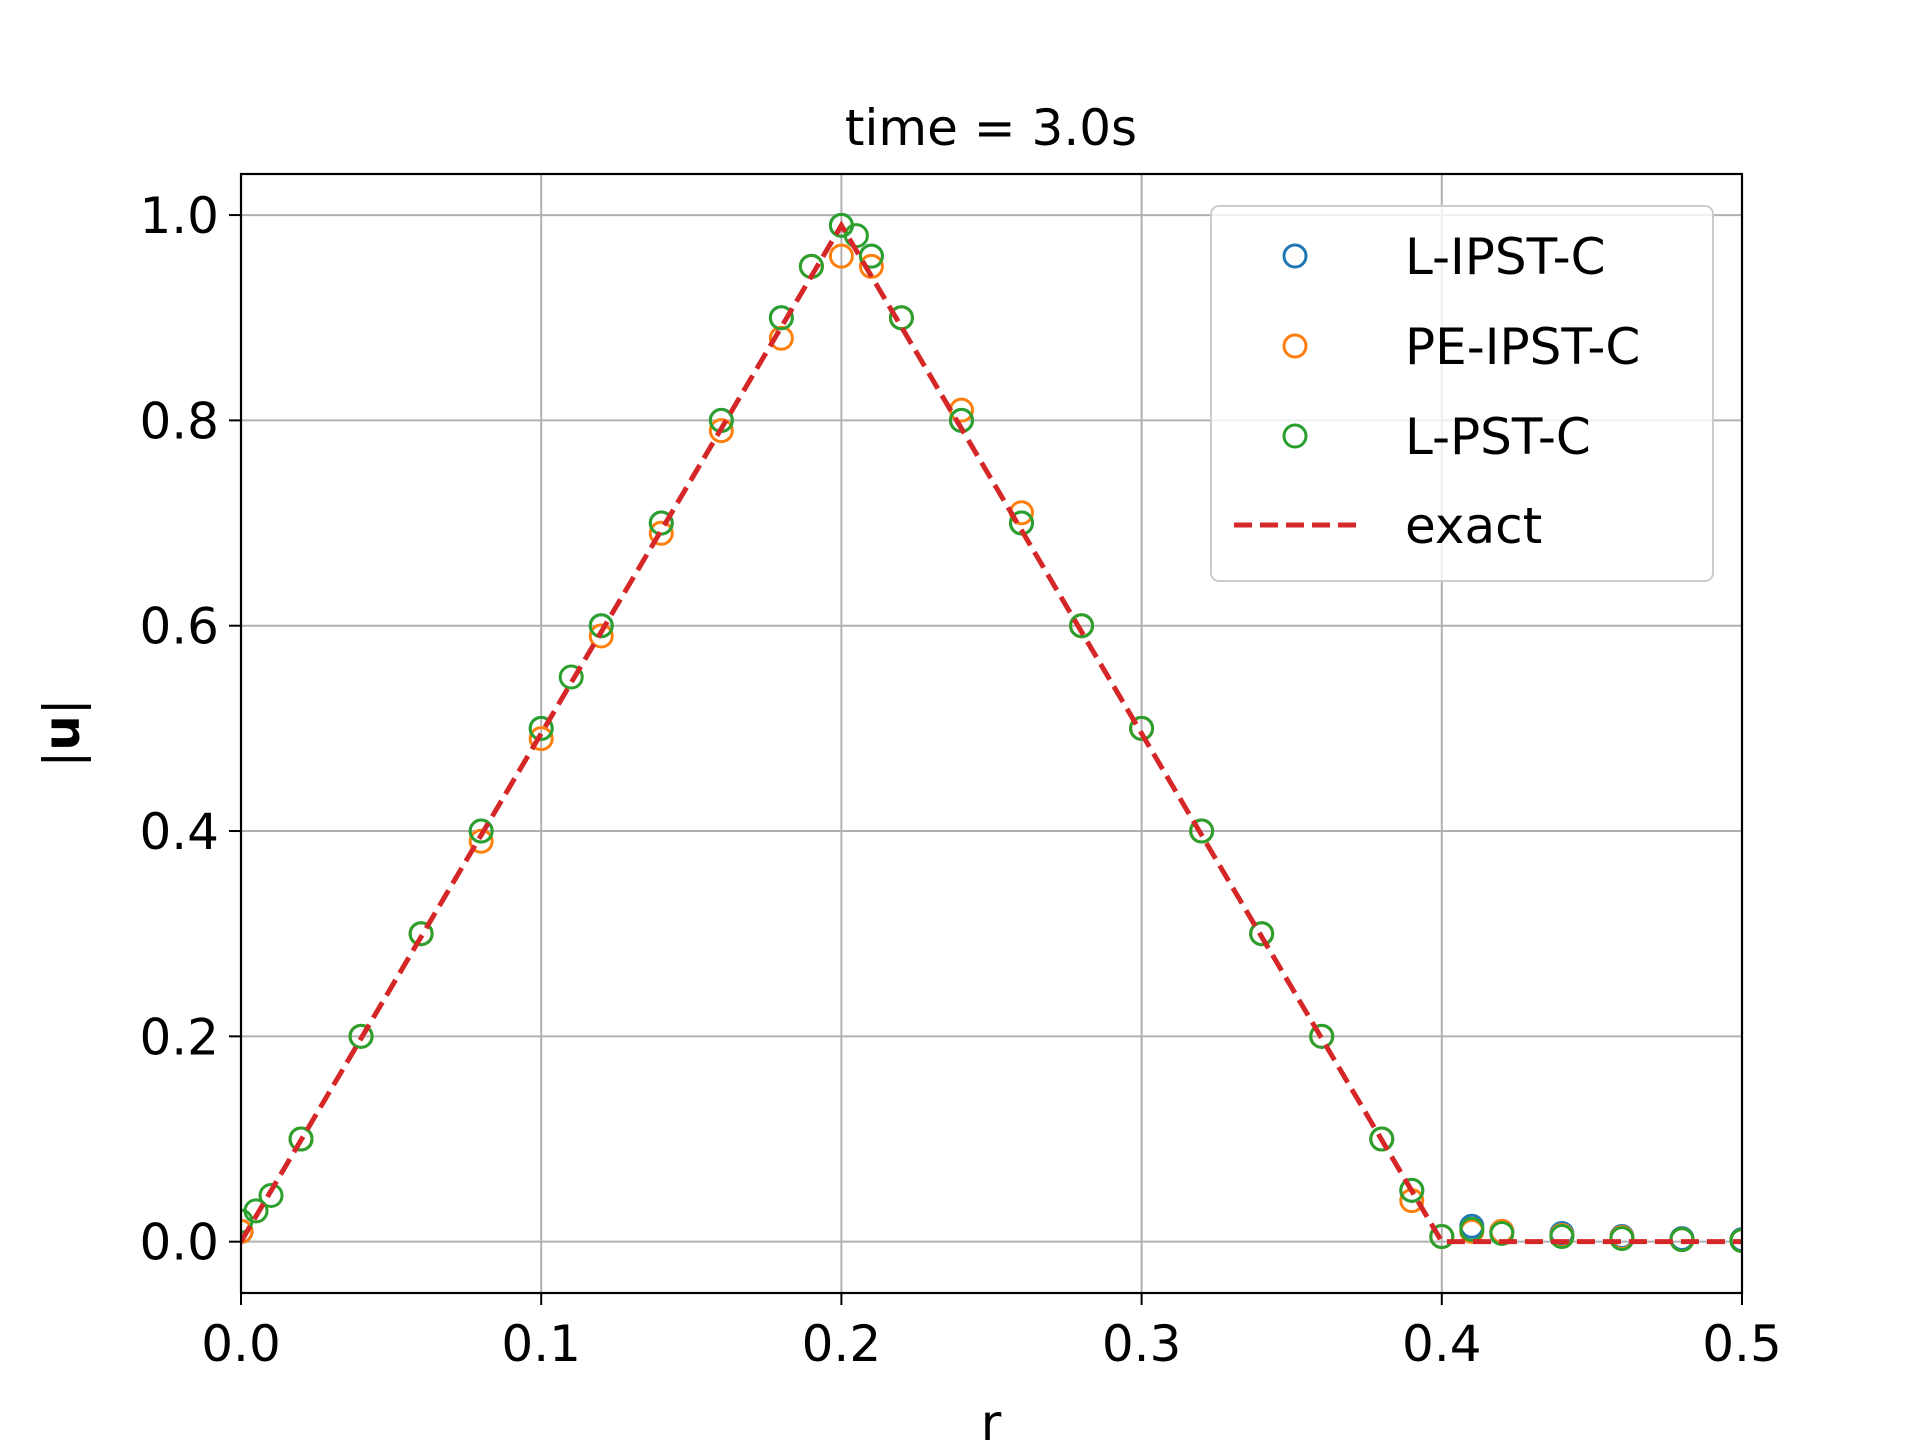 This screenshot has height=1444, width=1920. What do you see at coordinates (179, 421) in the screenshot?
I see `y-tick-label: 0.8` at bounding box center [179, 421].